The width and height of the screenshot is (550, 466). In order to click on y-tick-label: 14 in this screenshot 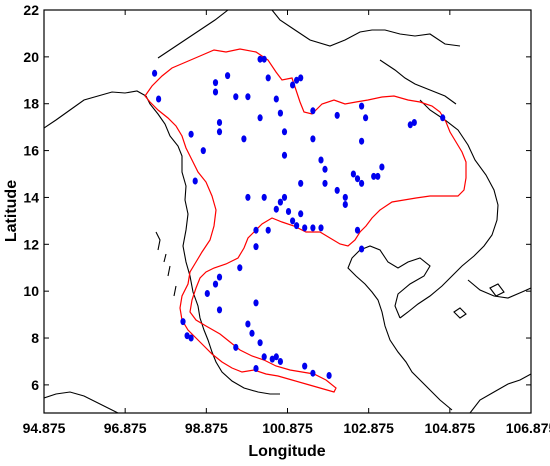, I will do `click(31, 197)`.